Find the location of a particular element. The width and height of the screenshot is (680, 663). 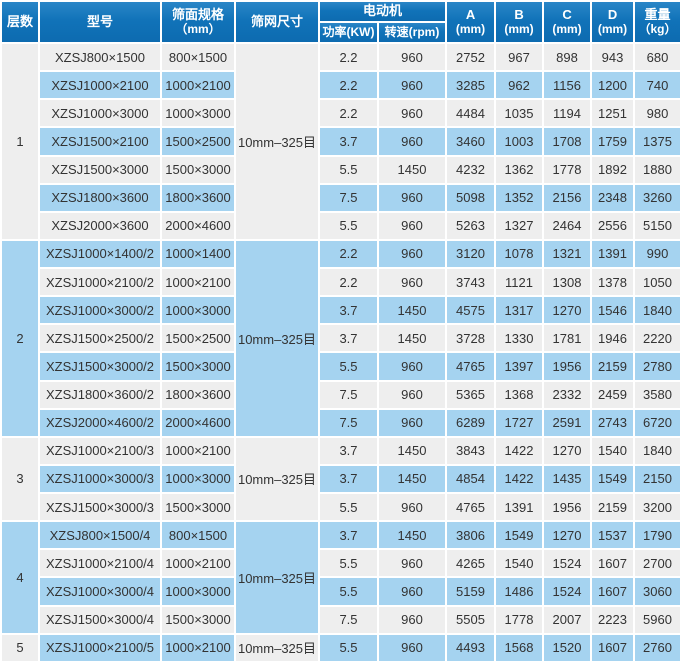

layers-cell: 5 is located at coordinates (20, 647).